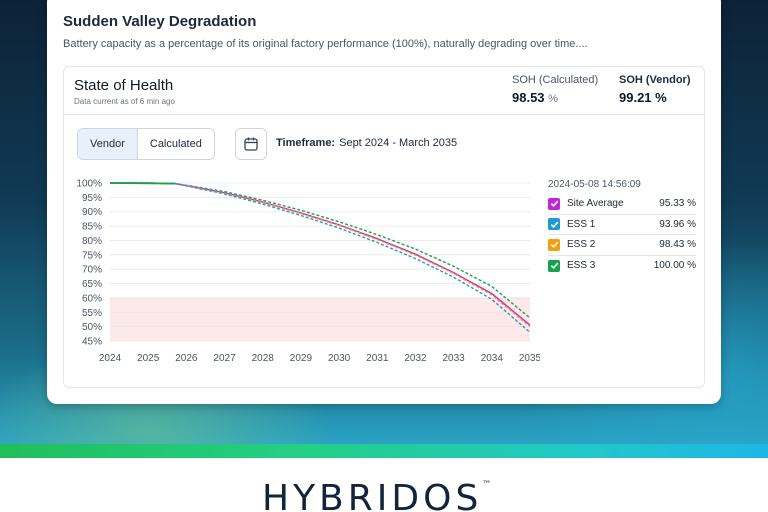 Image resolution: width=768 pixels, height=512 pixels. Describe the element at coordinates (89, 184) in the screenshot. I see `y-tick-label: 100%` at that location.